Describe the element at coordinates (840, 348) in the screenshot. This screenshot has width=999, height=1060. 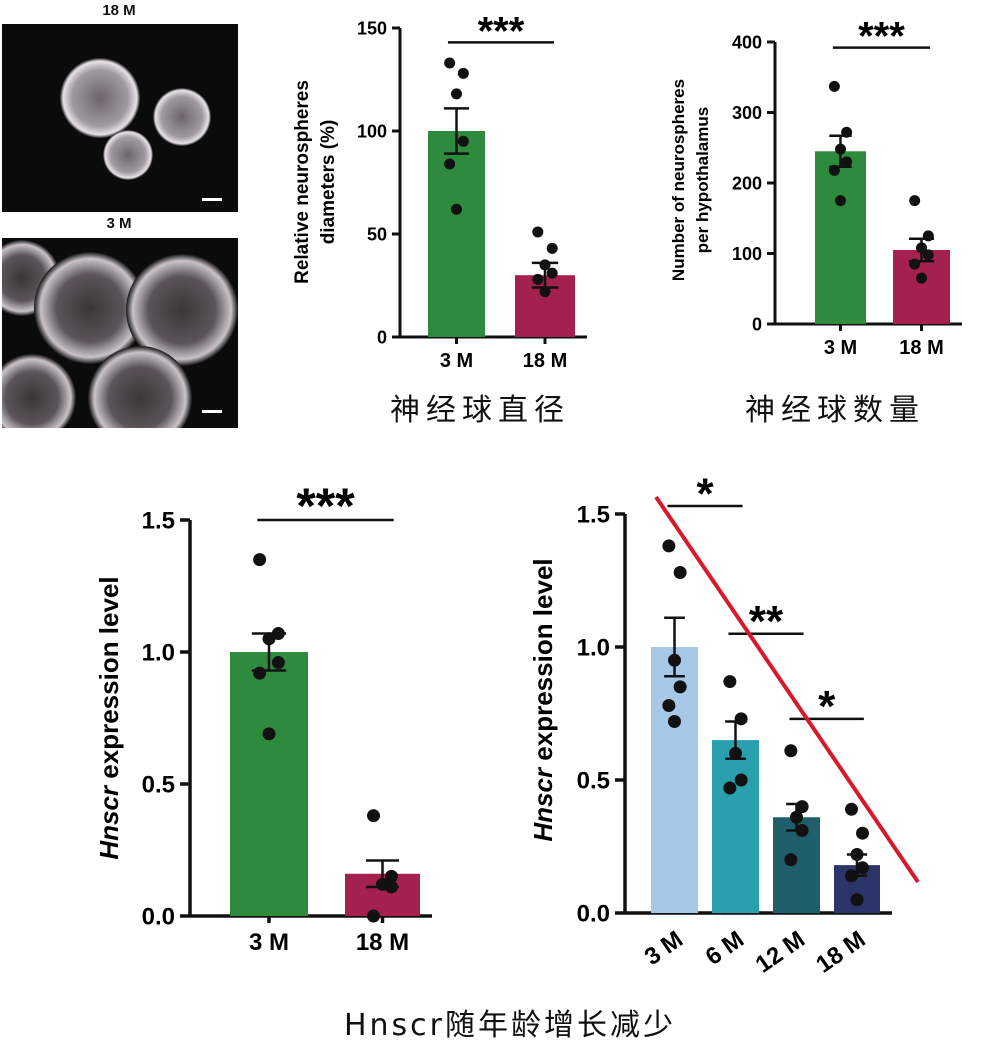
I see `chart1-category-label: 3 M` at that location.